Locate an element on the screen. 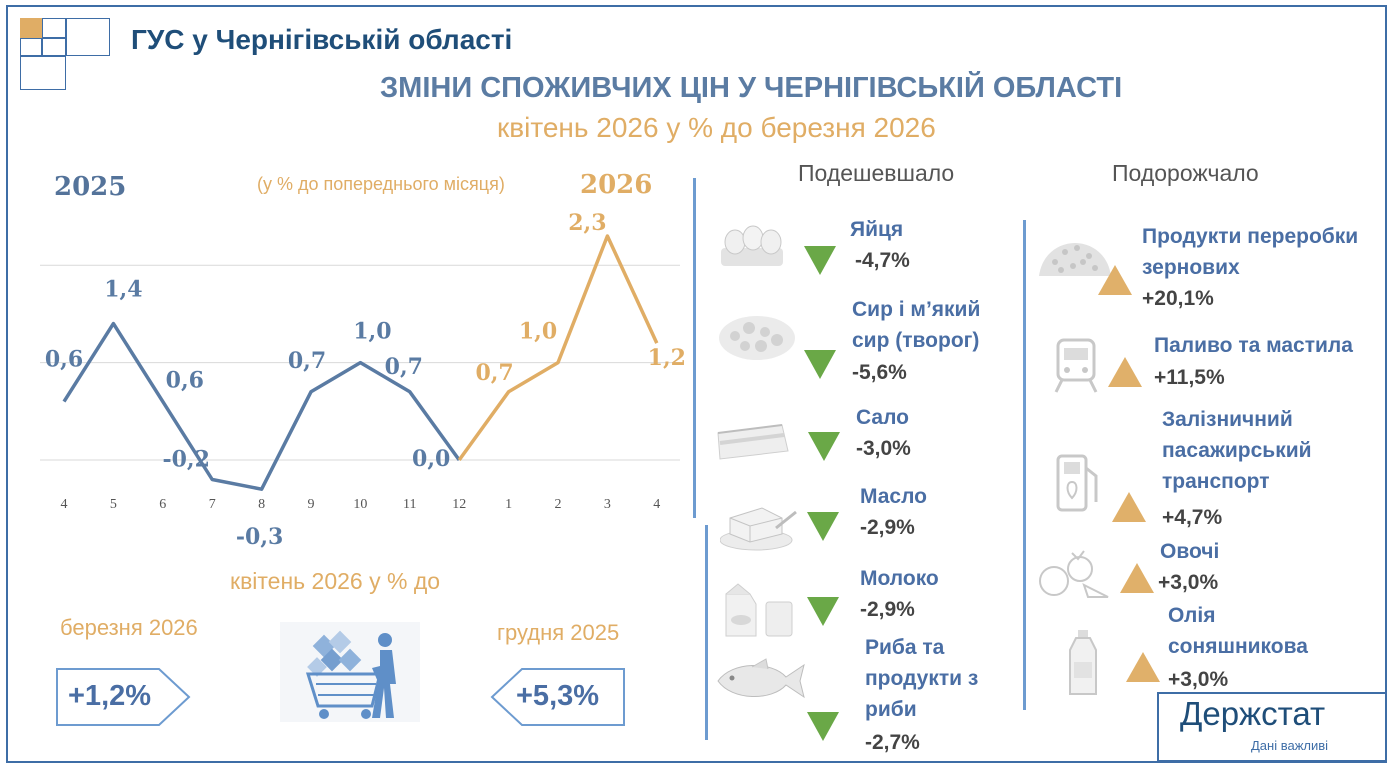  decreased-item-name: Сало is located at coordinates (882, 417).